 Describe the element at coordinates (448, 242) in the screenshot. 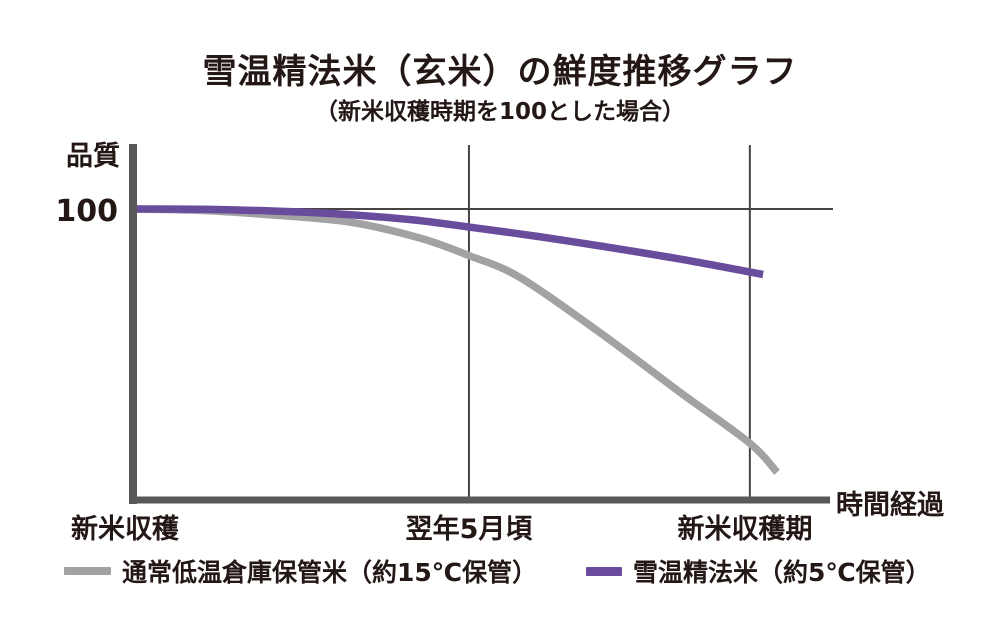

I see `series-line-purple` at that location.